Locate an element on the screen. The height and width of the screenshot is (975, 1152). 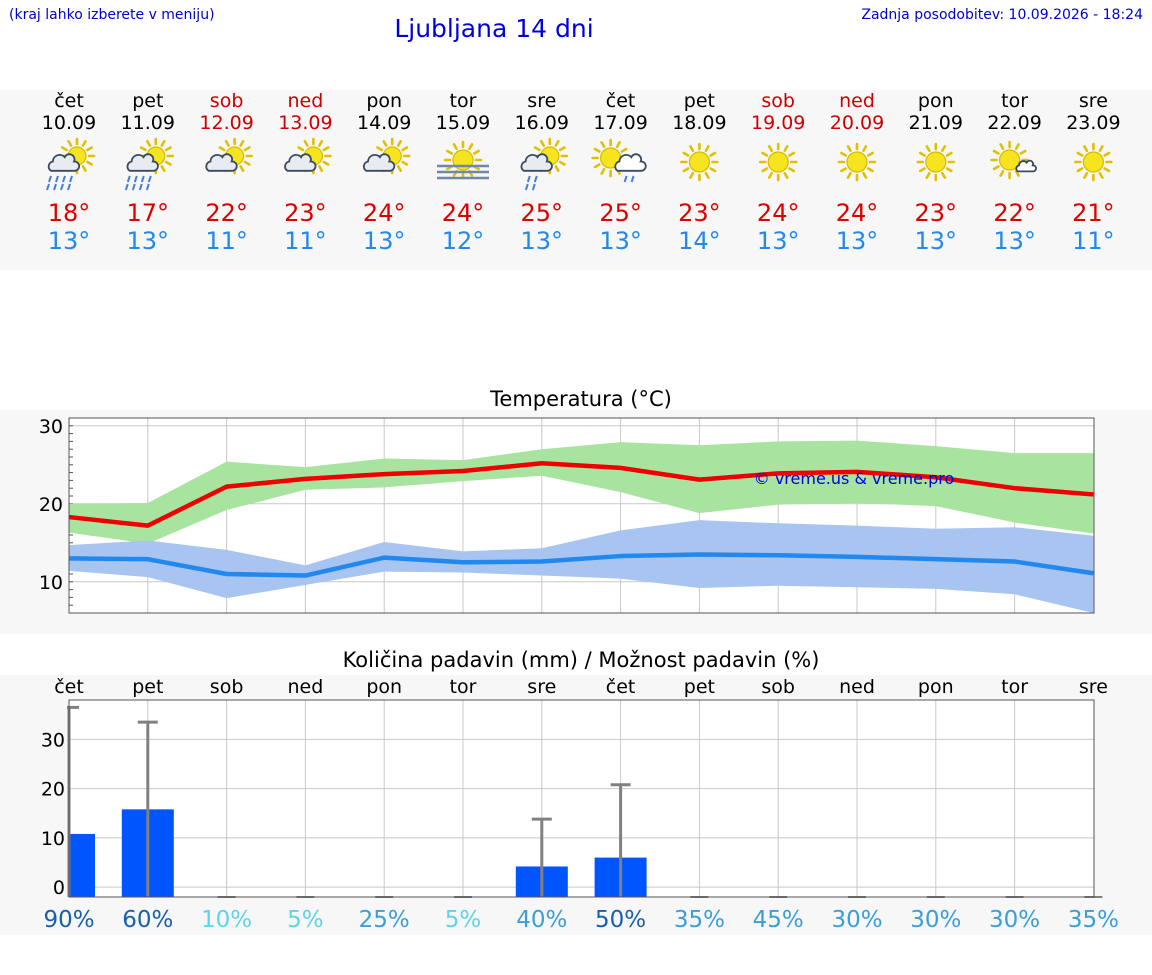
precip-tick-label: 30 is located at coordinates (53, 740).